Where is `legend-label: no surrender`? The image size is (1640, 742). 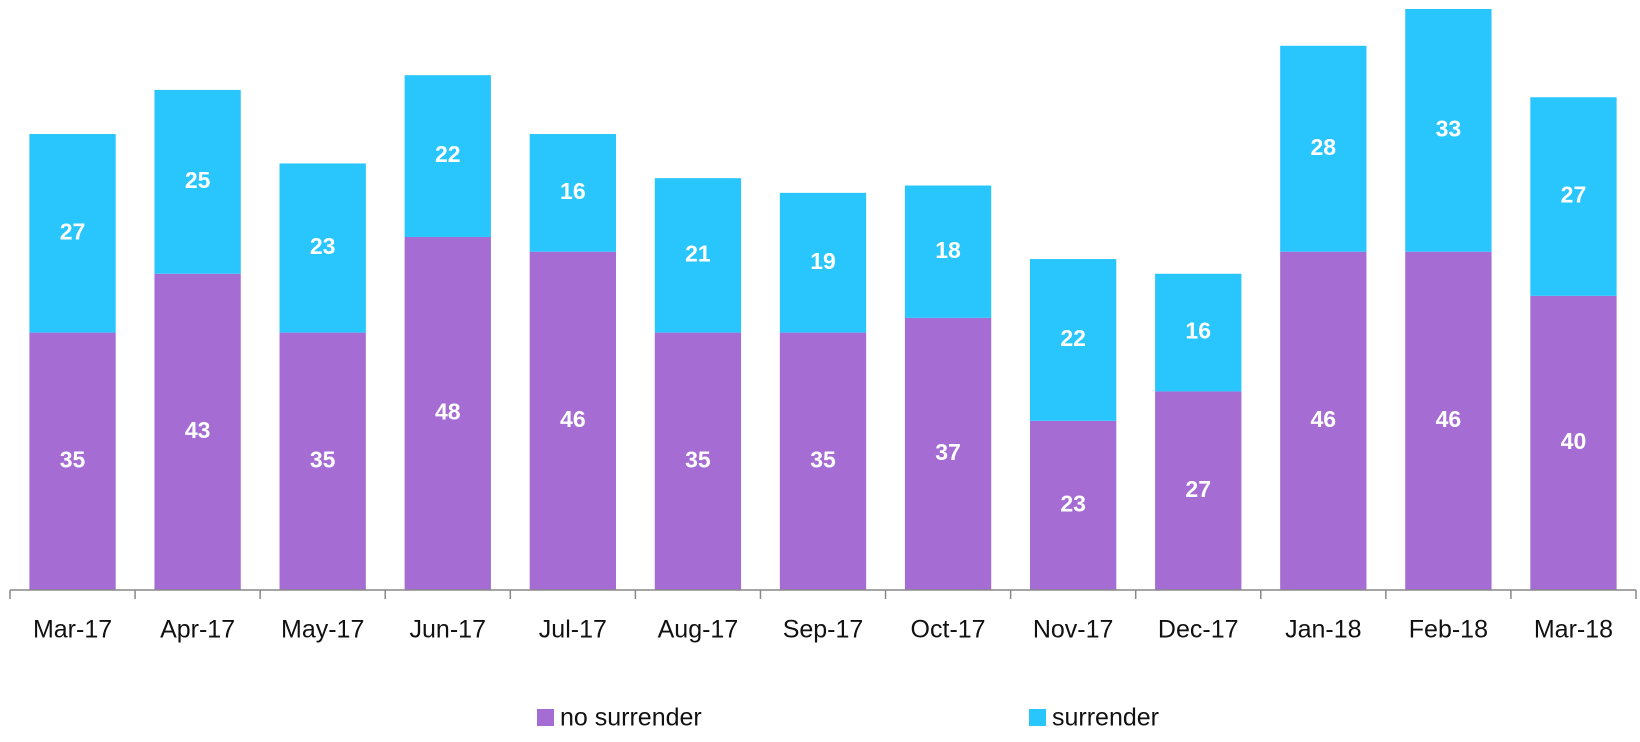 legend-label: no surrender is located at coordinates (631, 718).